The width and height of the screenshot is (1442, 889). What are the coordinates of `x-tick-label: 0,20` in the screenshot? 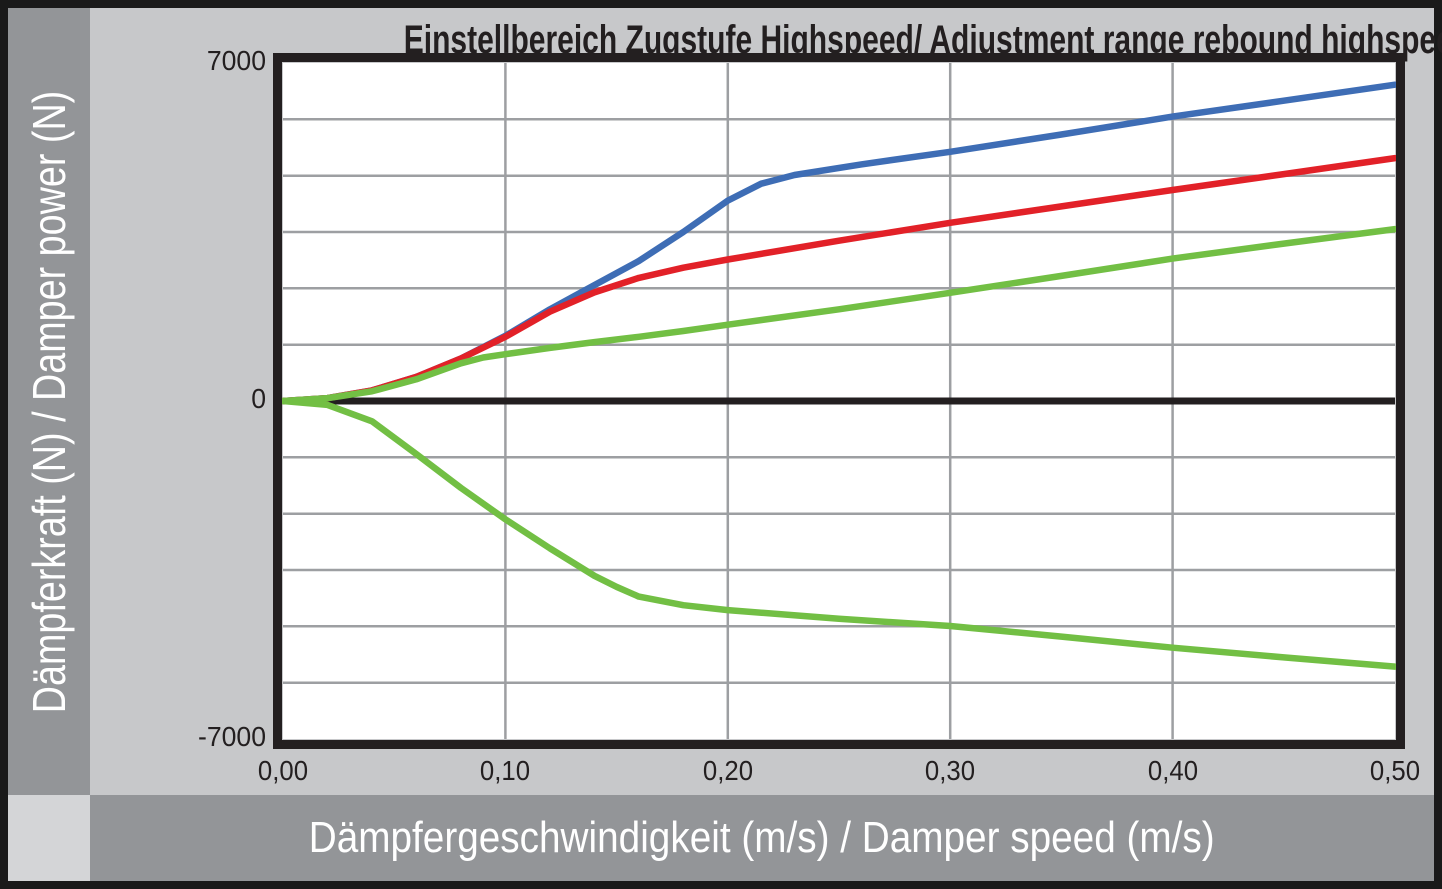 It's located at (727, 770).